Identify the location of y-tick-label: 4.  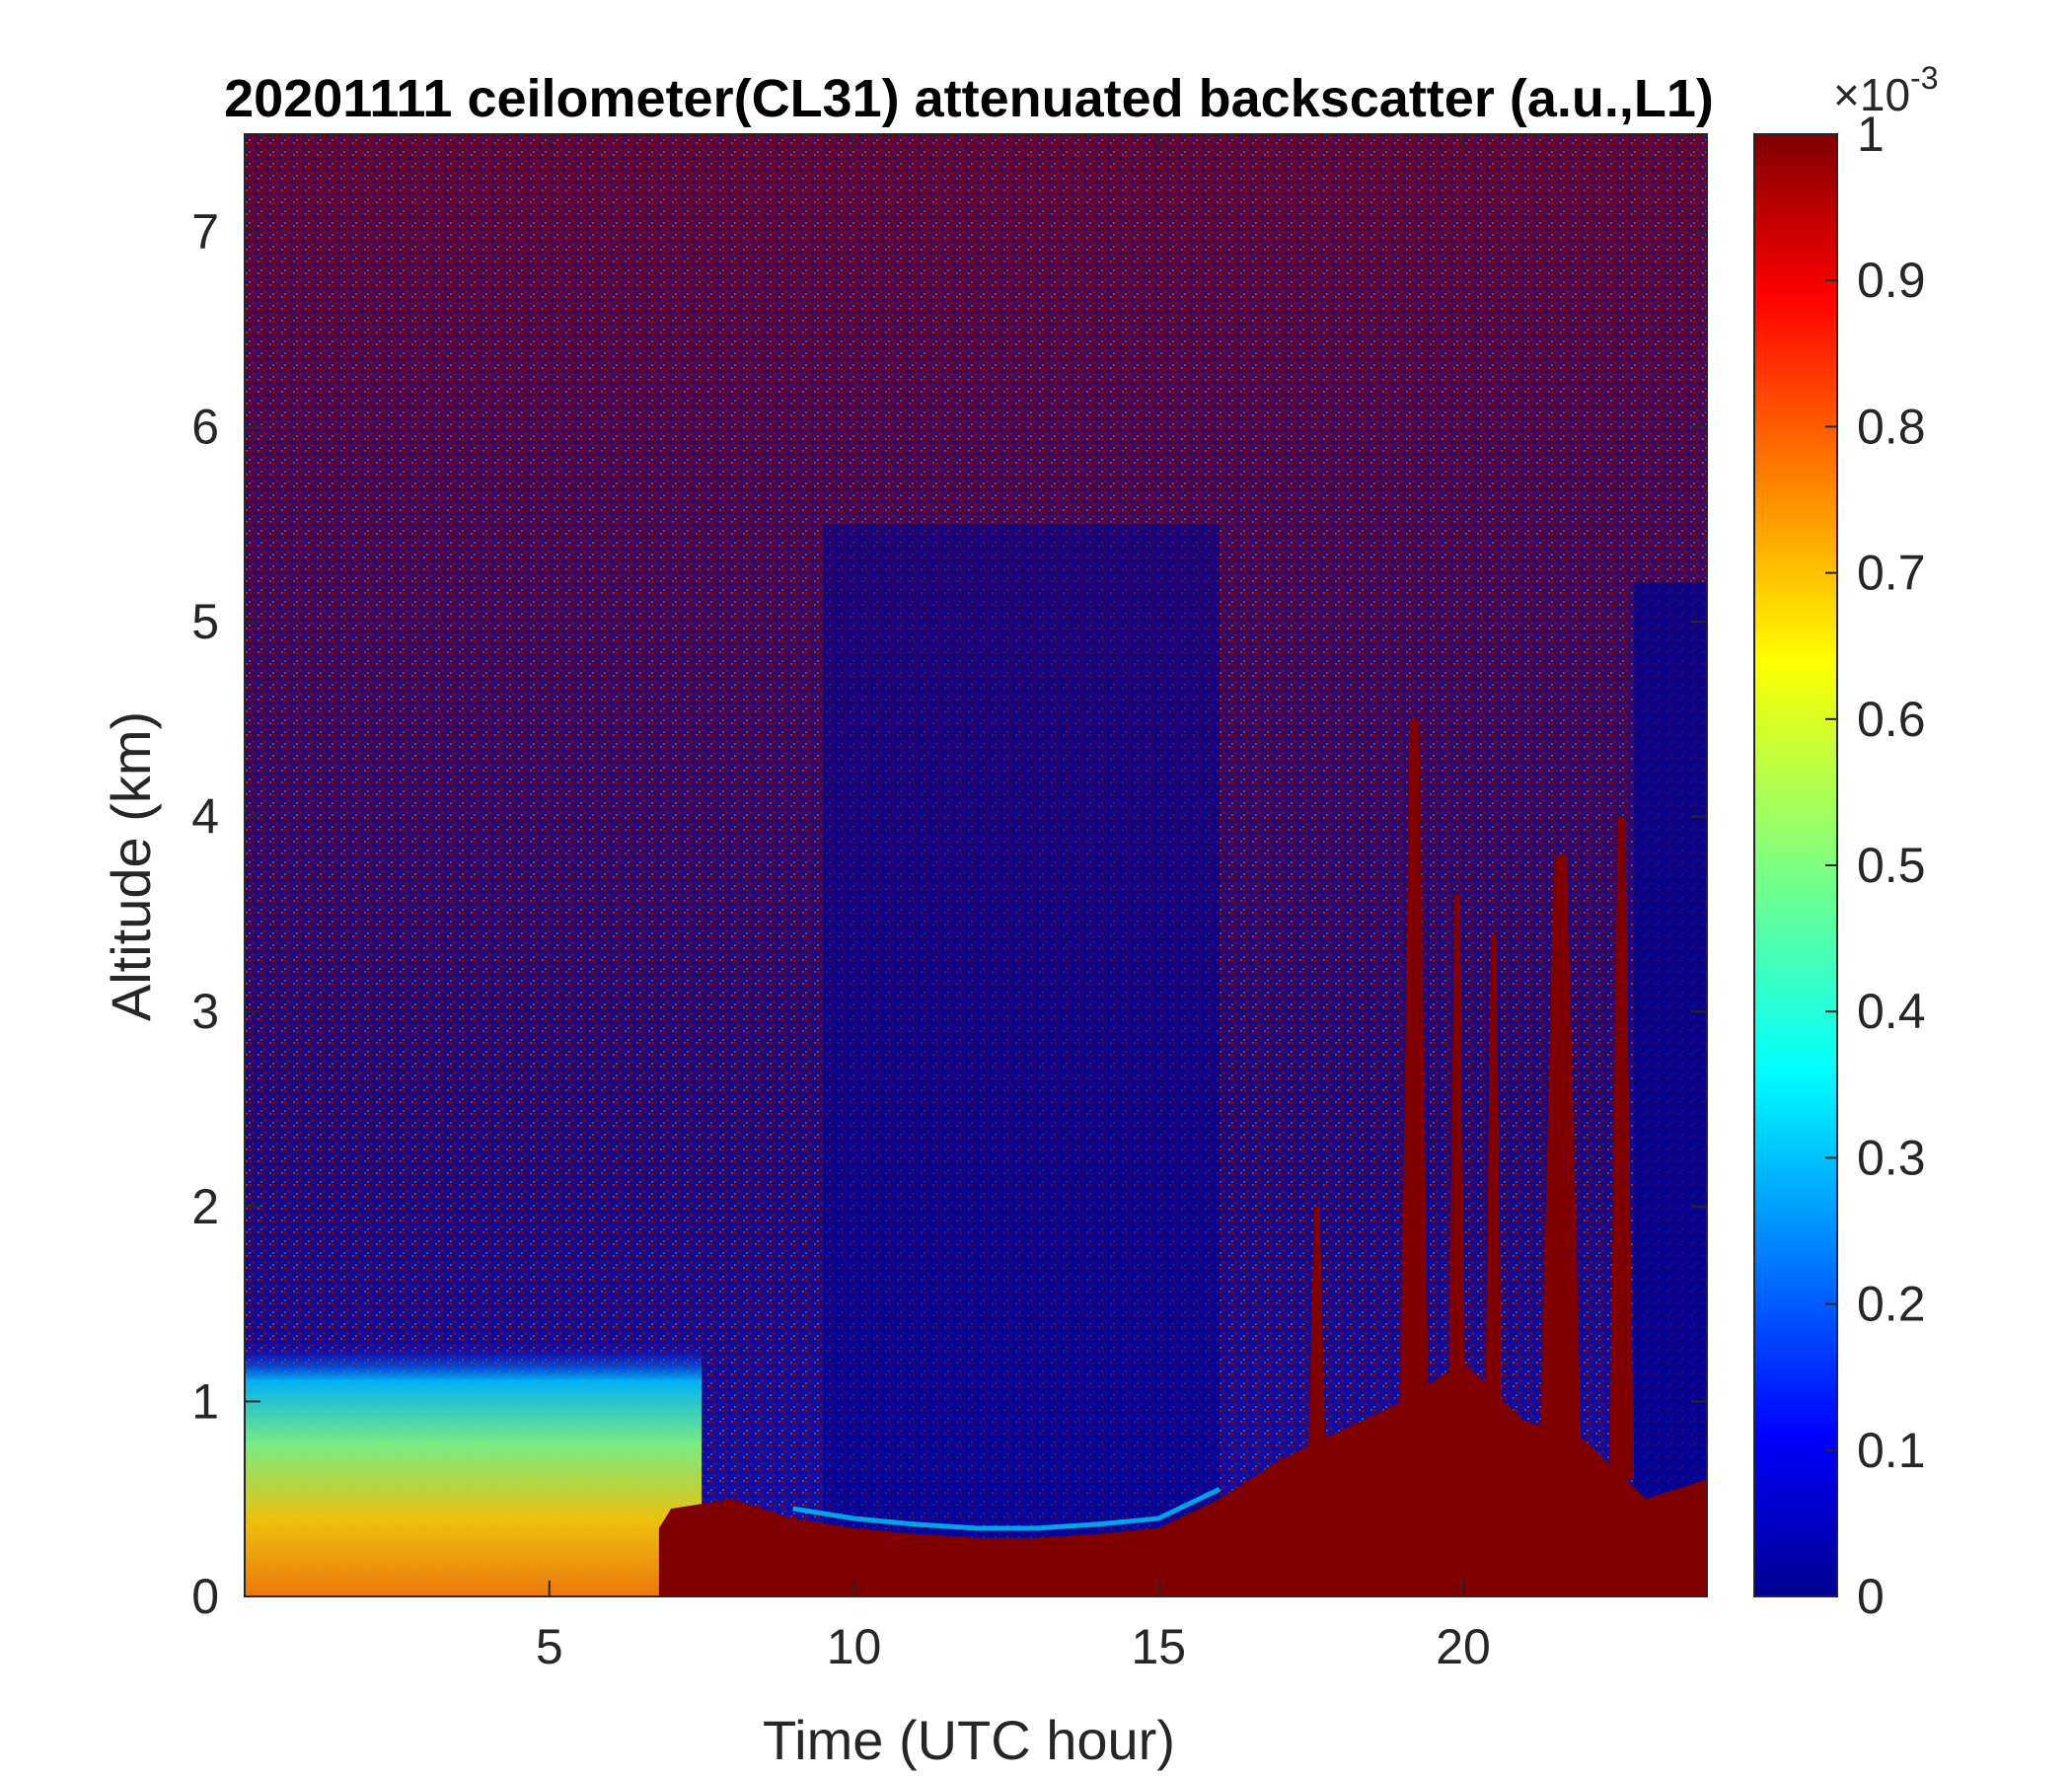
(205, 817).